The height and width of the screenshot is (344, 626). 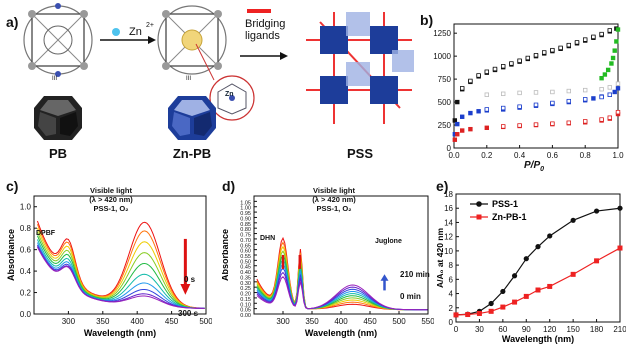 I want to click on y-tick-label: 0.80, so click(x=245, y=230).